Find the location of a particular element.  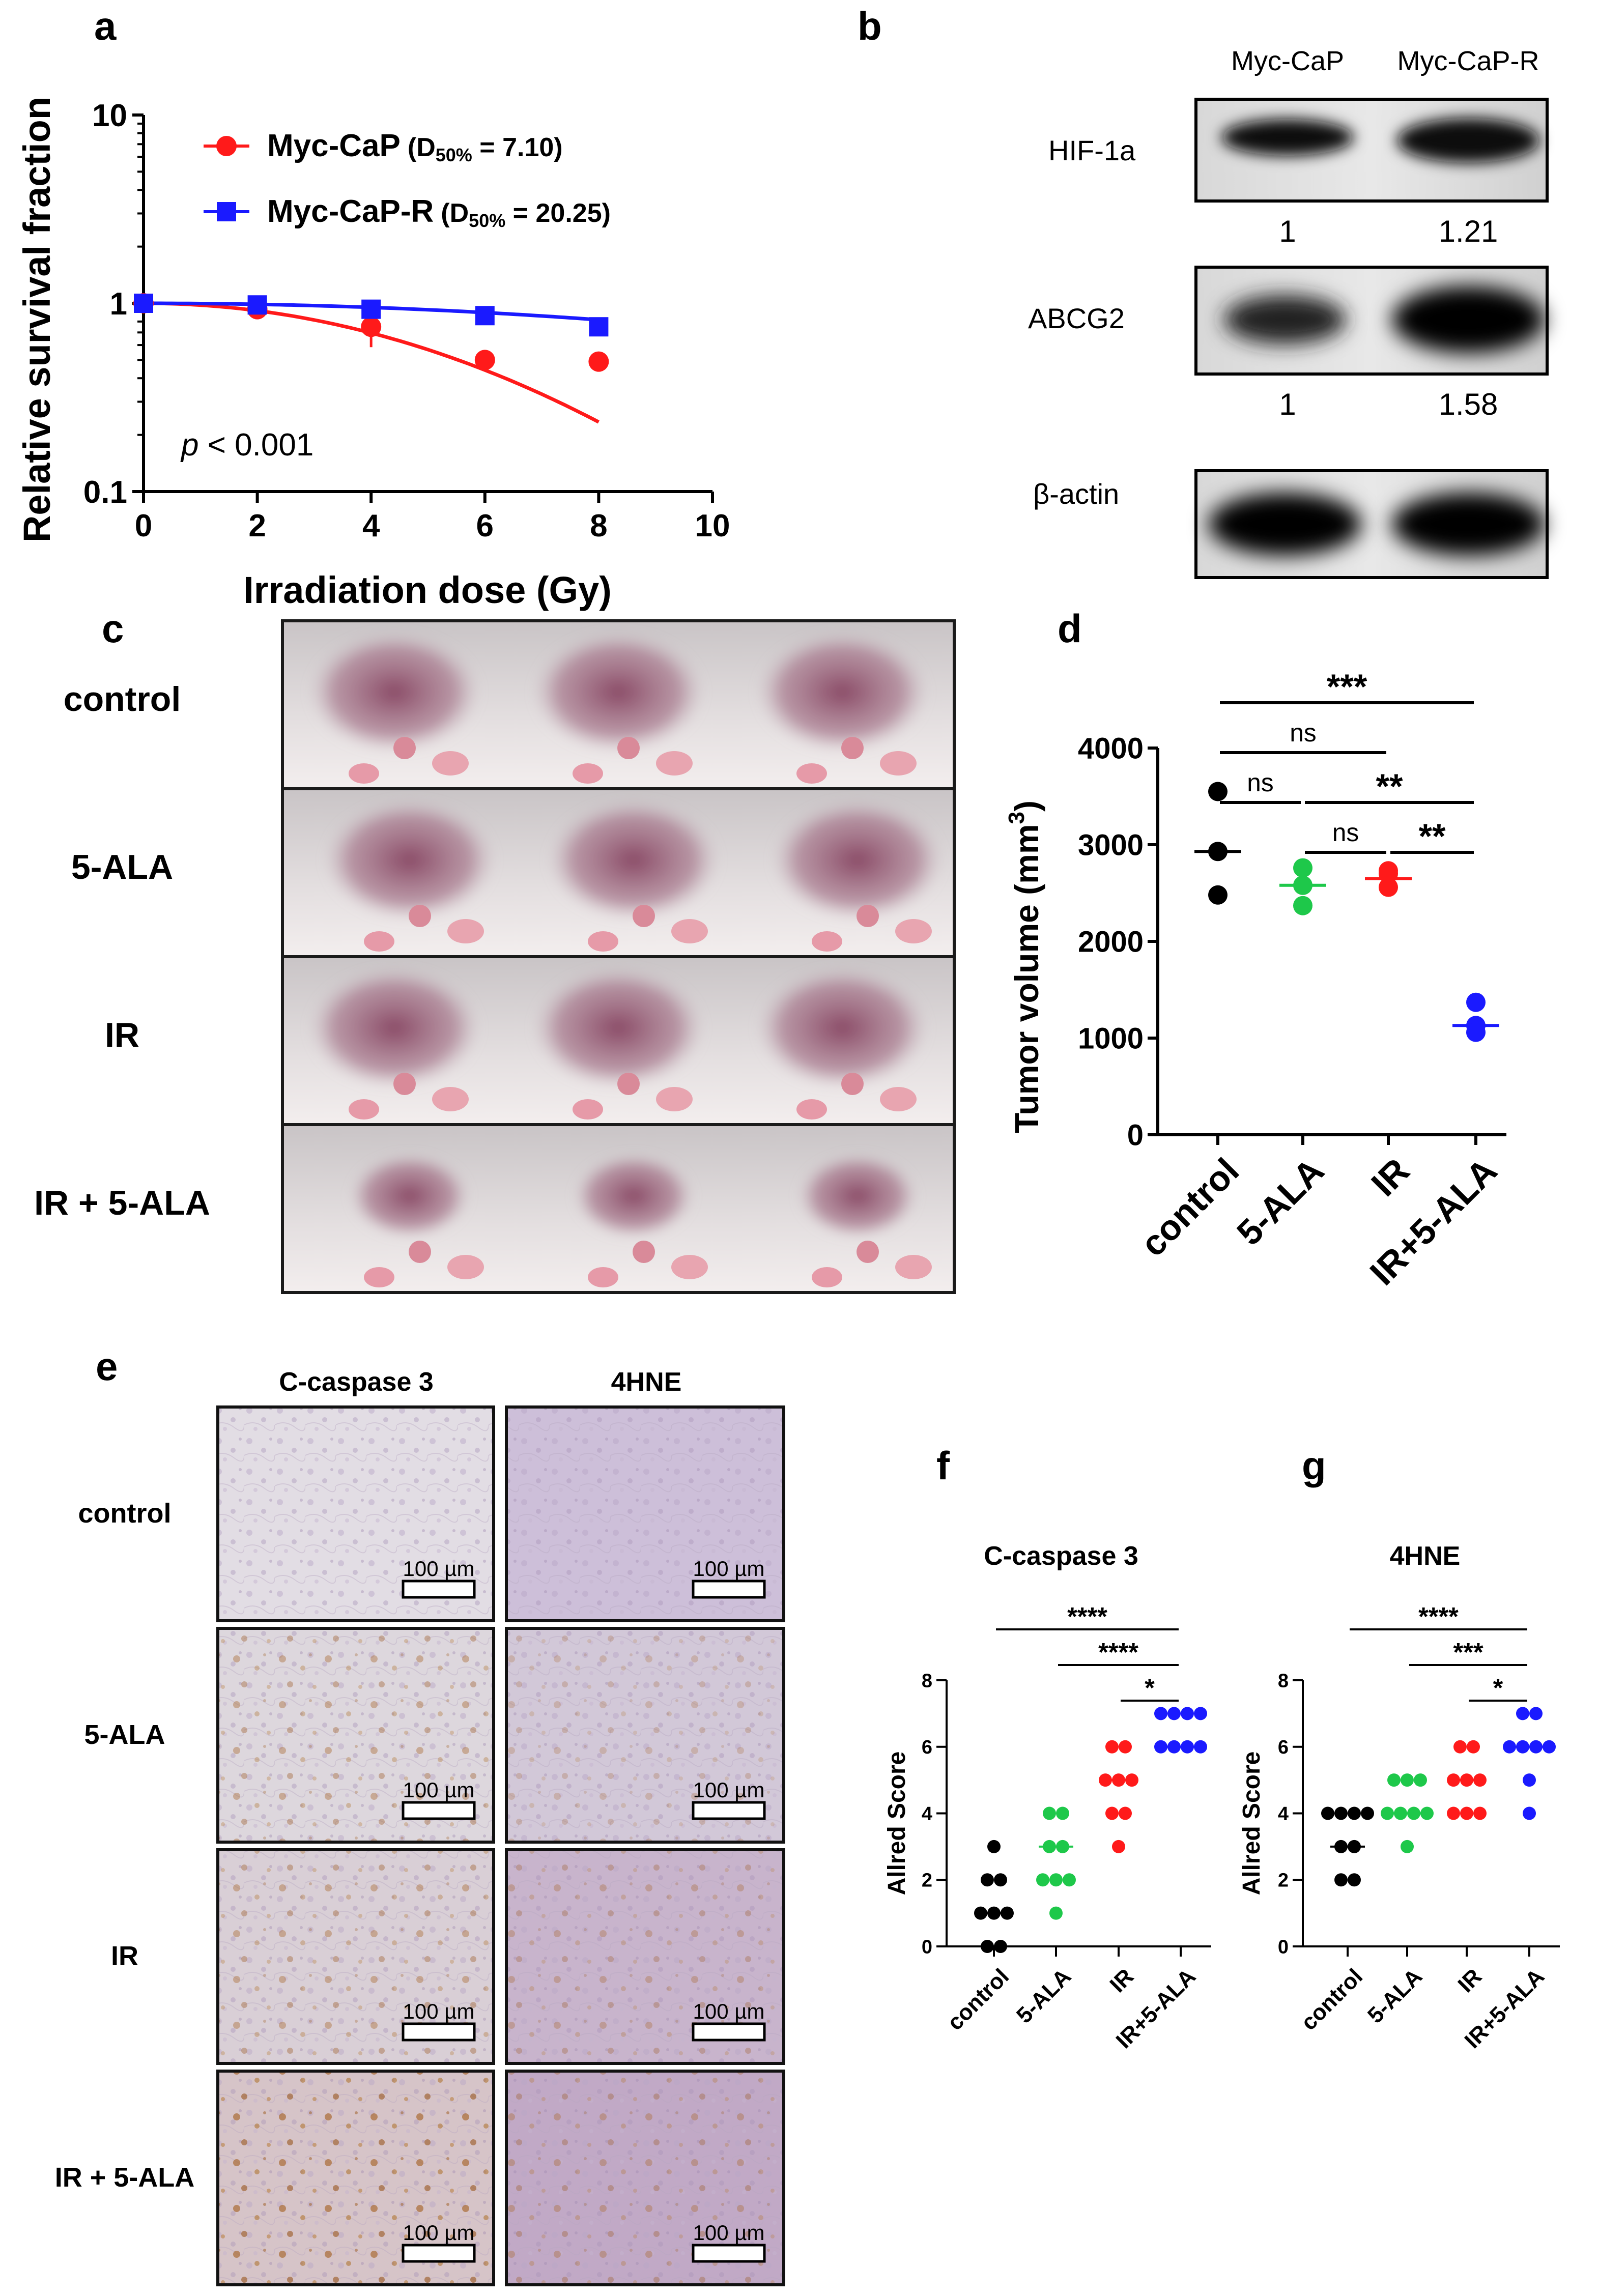

x-tick-label: 2 is located at coordinates (257, 525).